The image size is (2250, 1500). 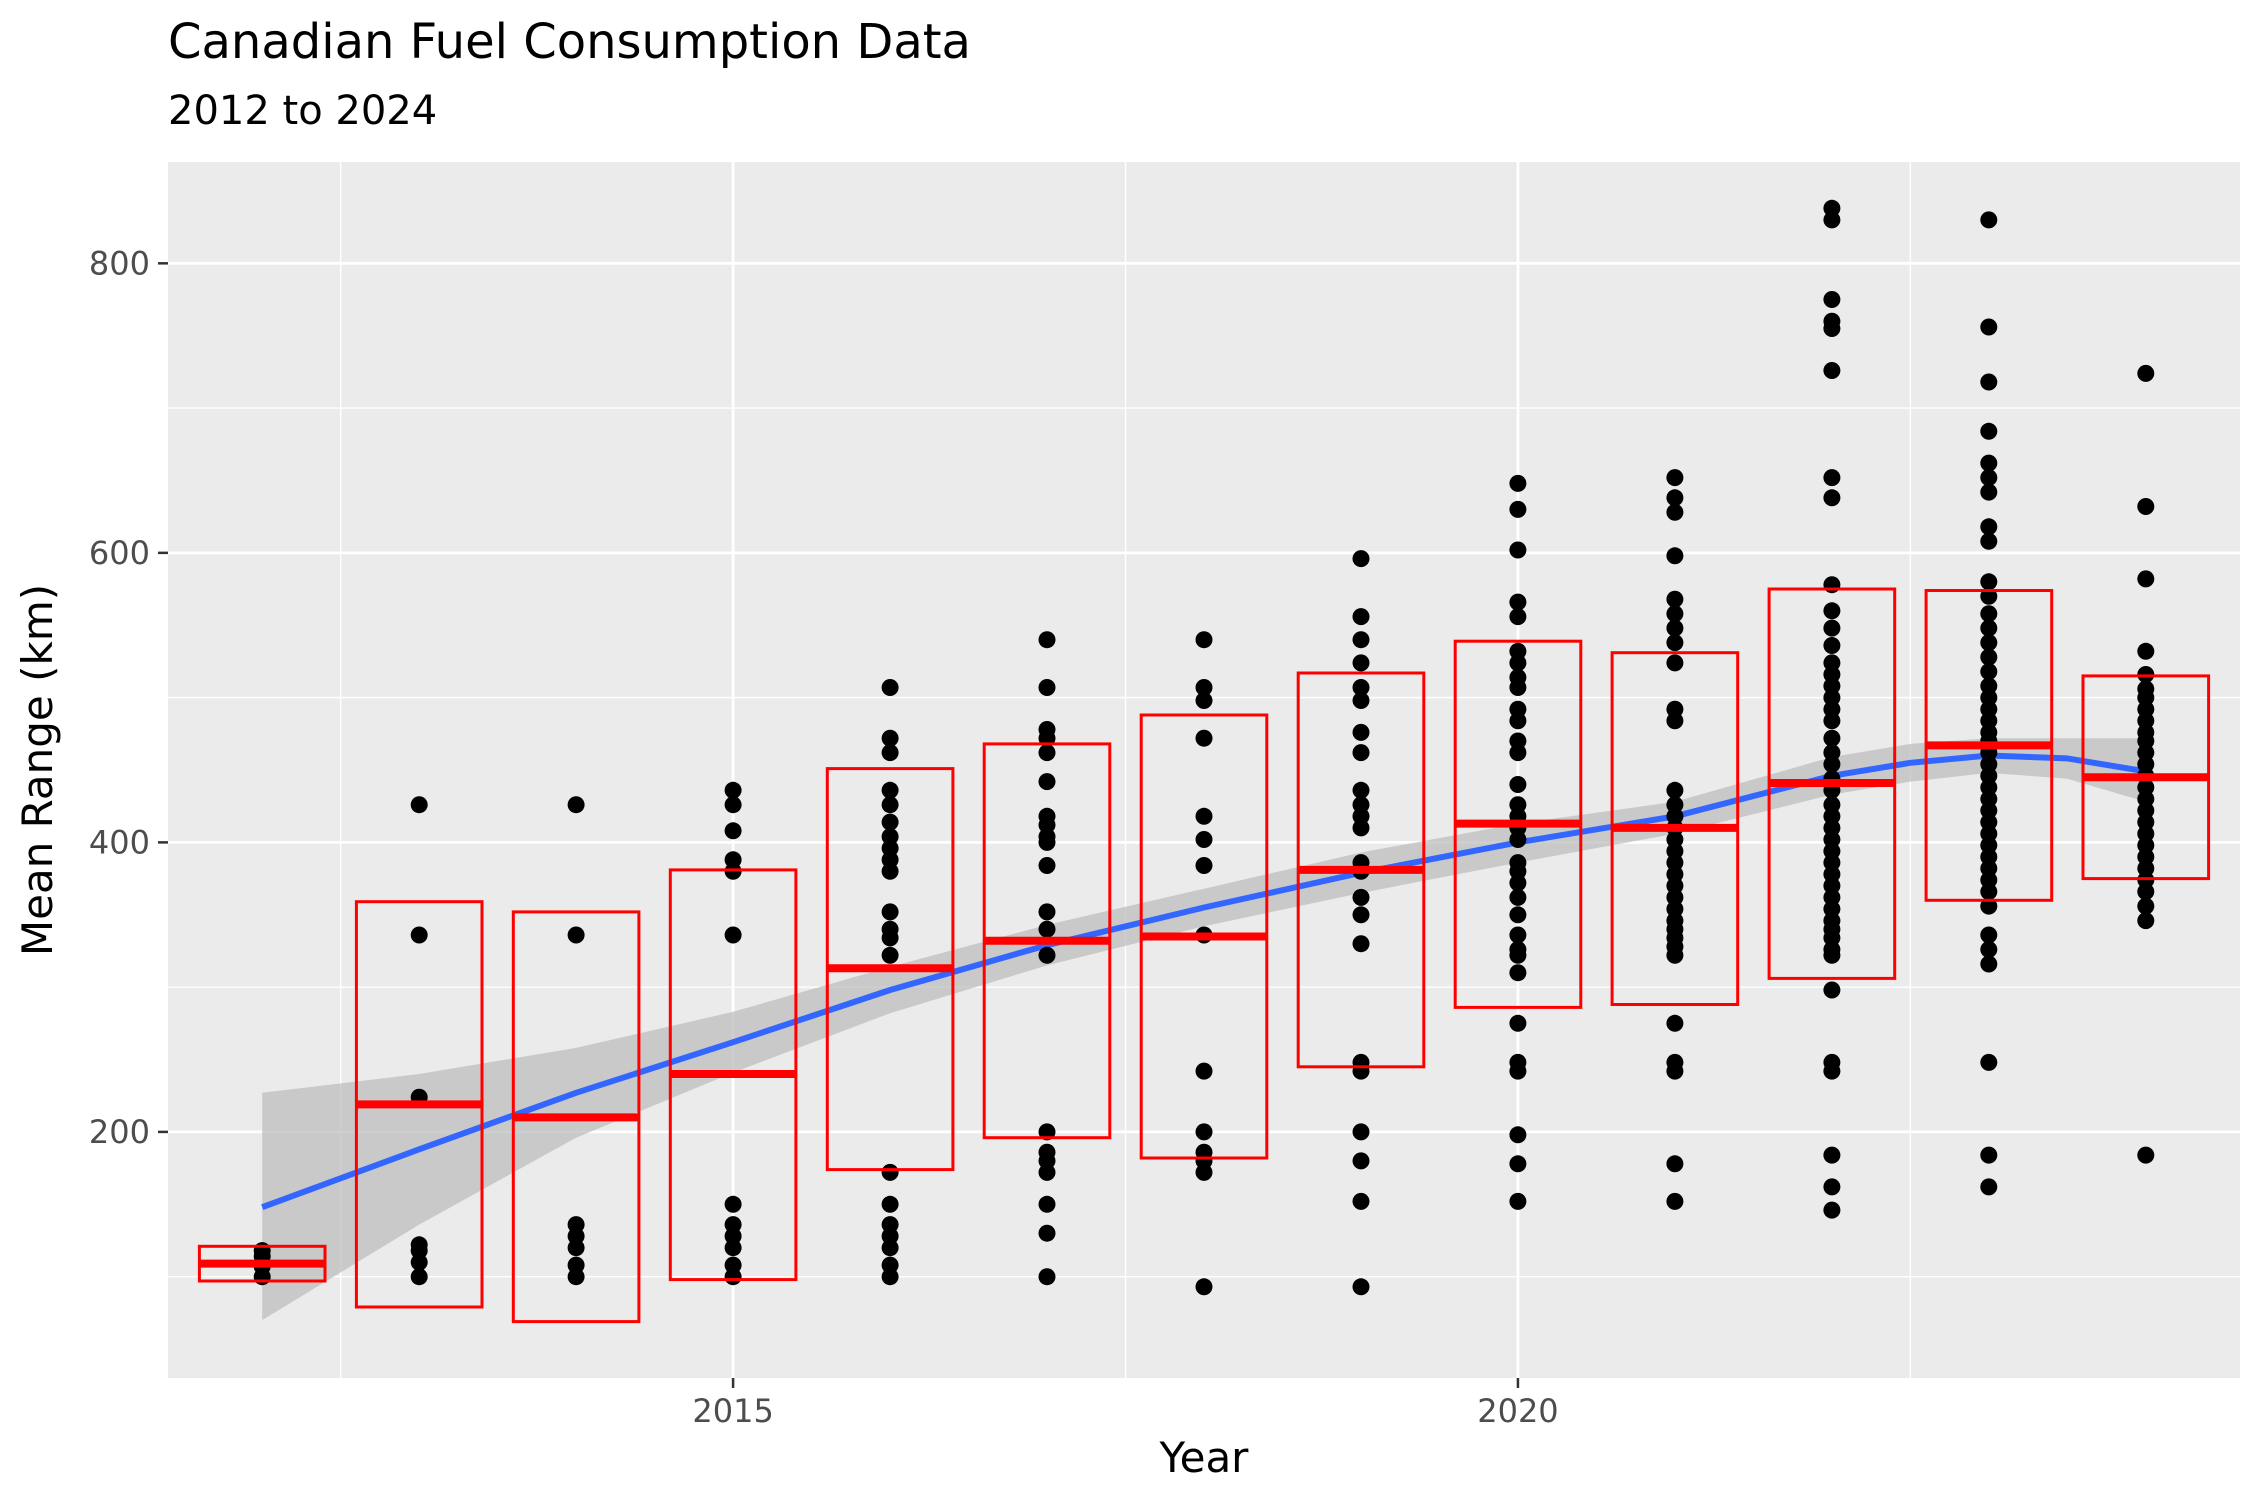 What do you see at coordinates (37, 770) in the screenshot?
I see `y-axis-label: Mean Range (km)` at bounding box center [37, 770].